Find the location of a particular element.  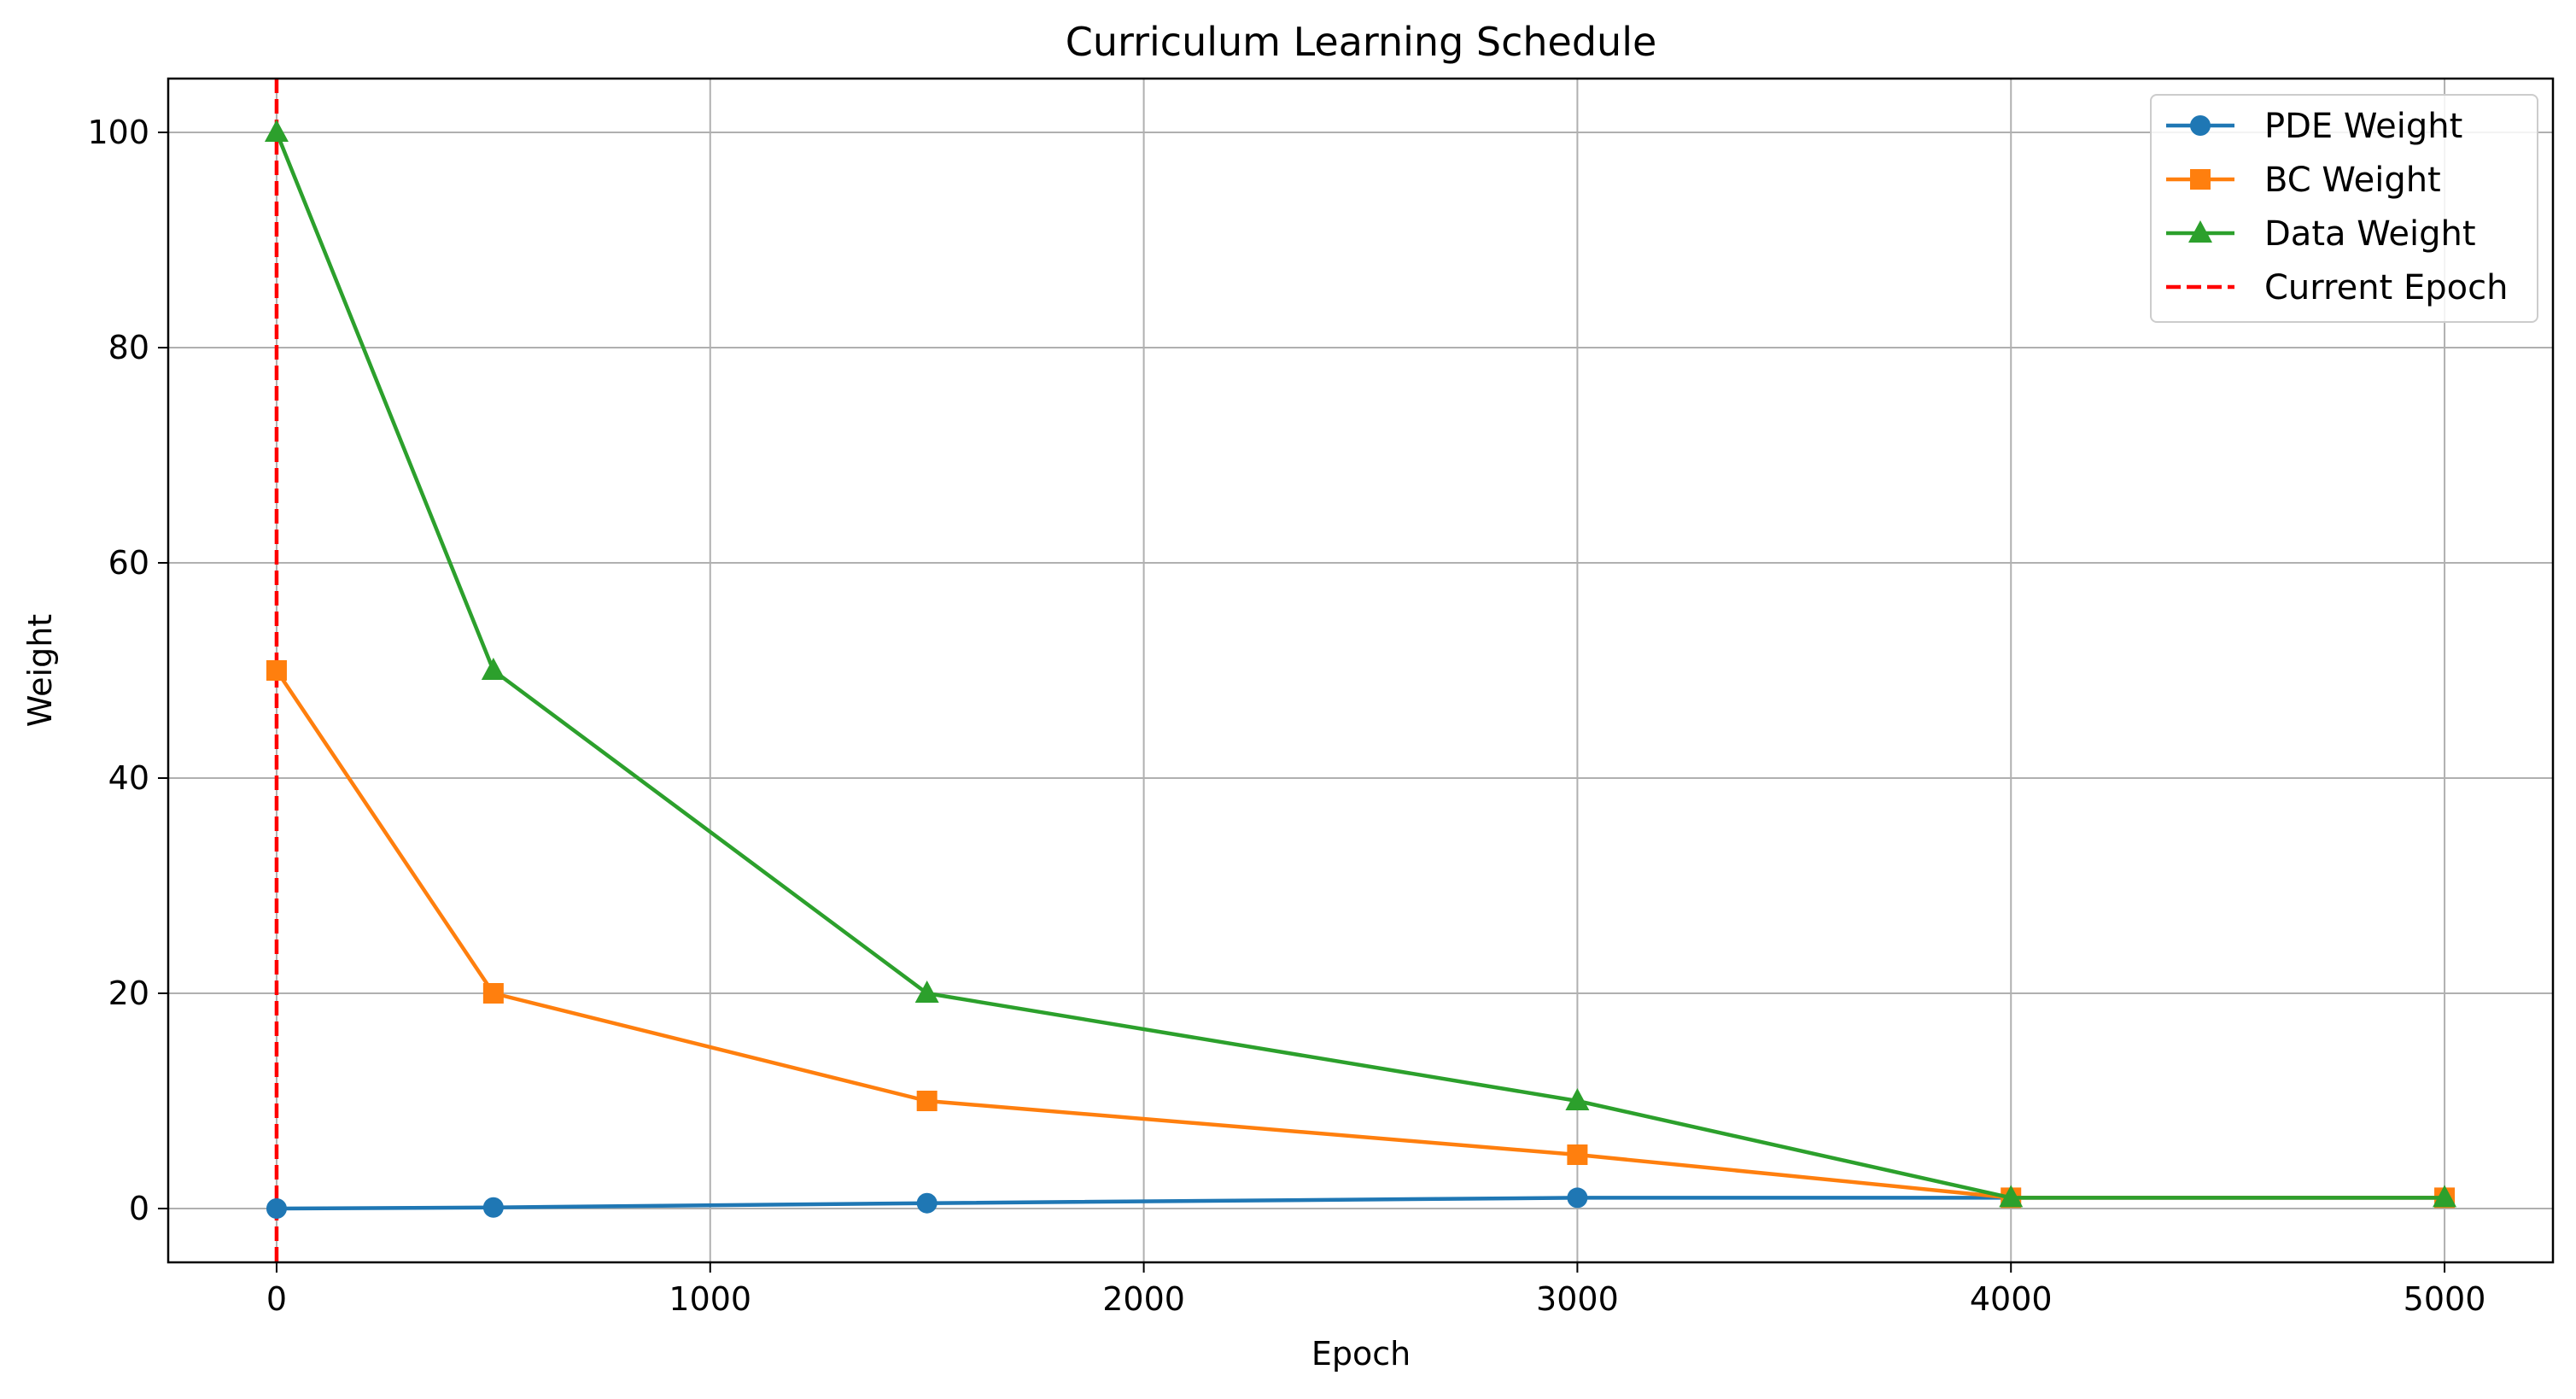

legend-label-current-epoch: Current Epoch is located at coordinates (2386, 288).